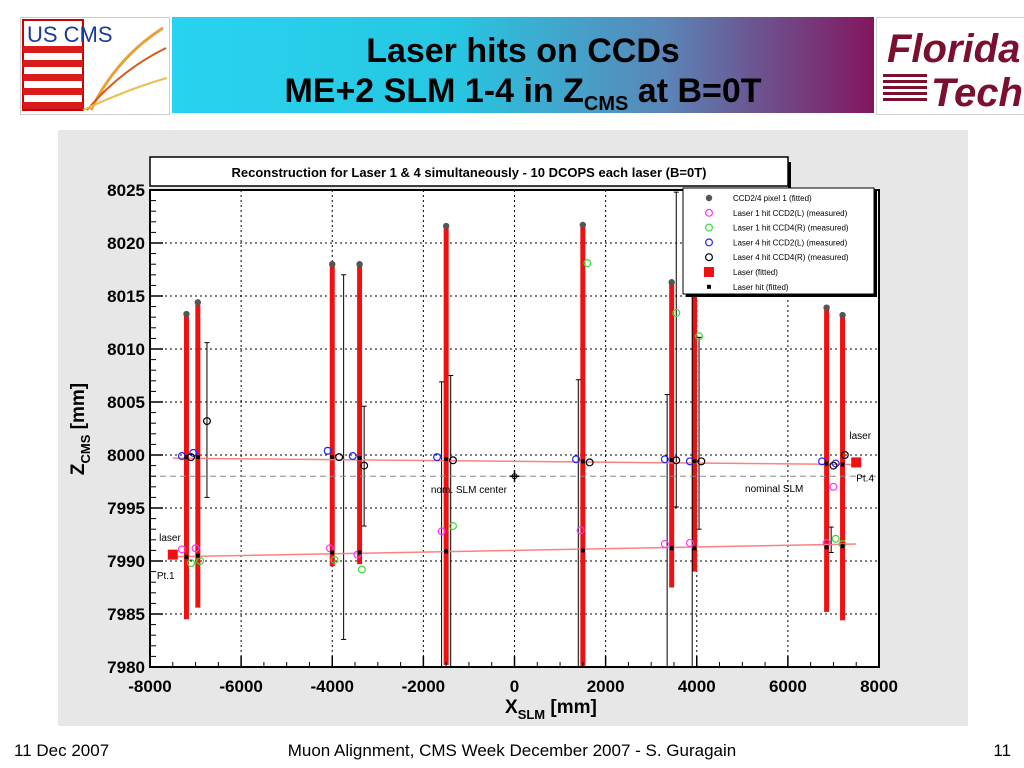  I want to click on legend-entry-label: Laser hit (fitted), so click(761, 287).